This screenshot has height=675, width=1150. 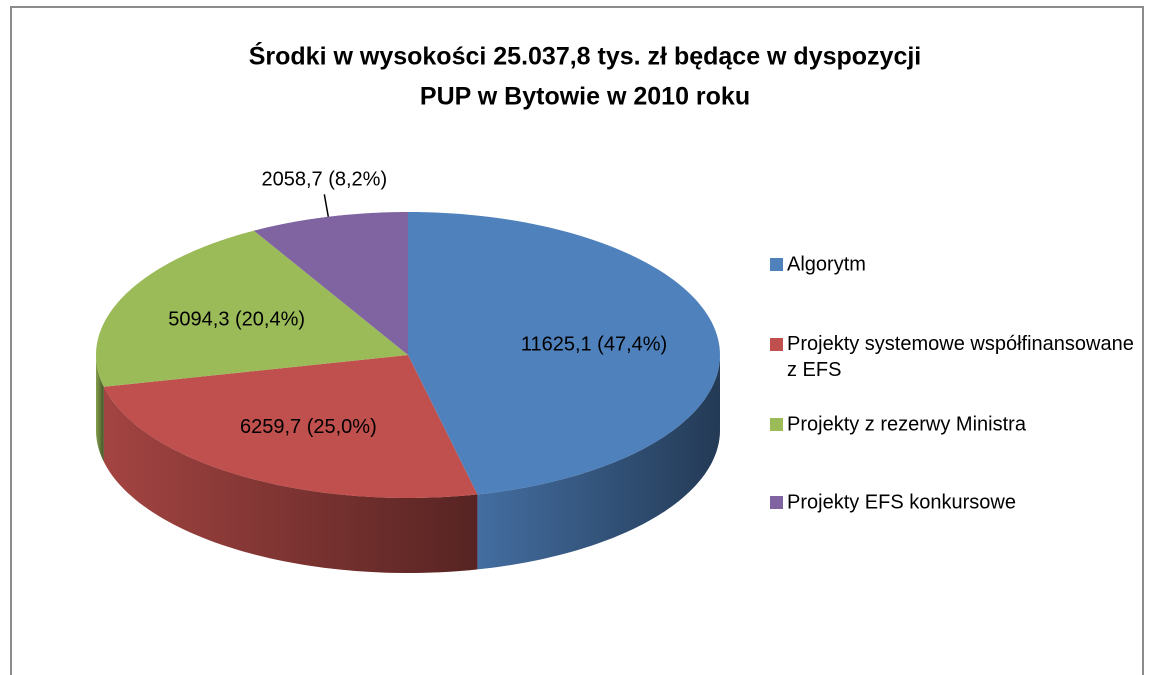 I want to click on data-label: 11625,1 (47,4%), so click(x=594, y=345).